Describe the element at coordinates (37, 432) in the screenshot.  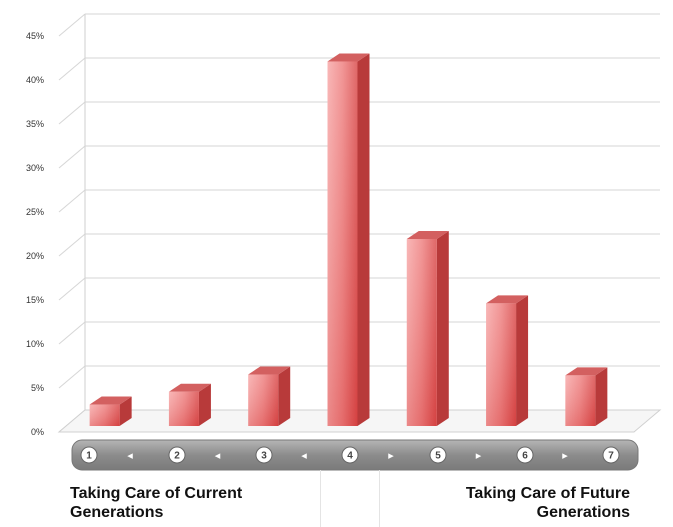
I see `y-tick-label: 0%` at that location.